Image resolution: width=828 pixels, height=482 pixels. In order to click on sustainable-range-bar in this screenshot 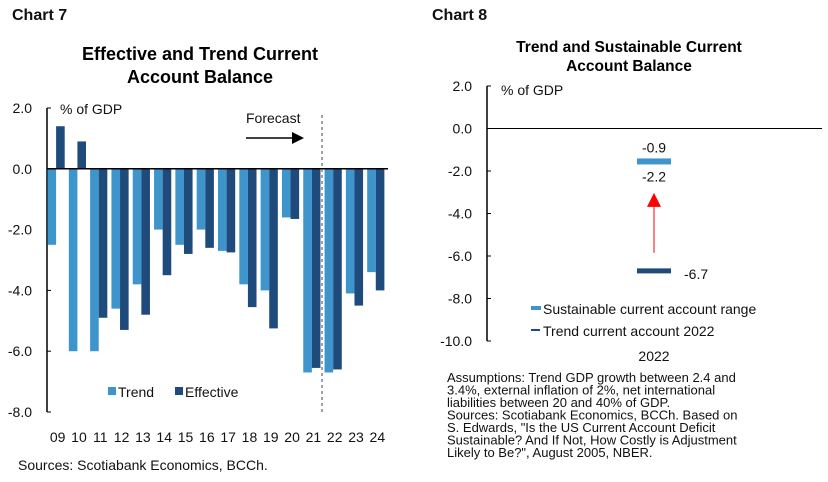, I will do `click(654, 161)`.